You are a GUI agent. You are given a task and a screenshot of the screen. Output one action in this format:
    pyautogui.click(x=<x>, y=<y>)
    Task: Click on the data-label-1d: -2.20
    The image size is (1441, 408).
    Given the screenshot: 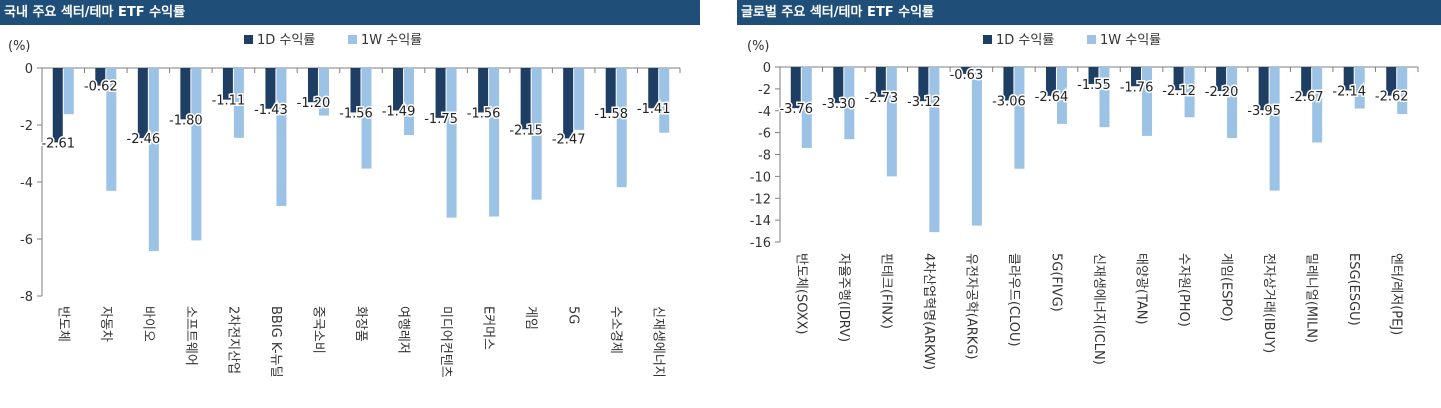 What is the action you would take?
    pyautogui.click(x=1222, y=92)
    